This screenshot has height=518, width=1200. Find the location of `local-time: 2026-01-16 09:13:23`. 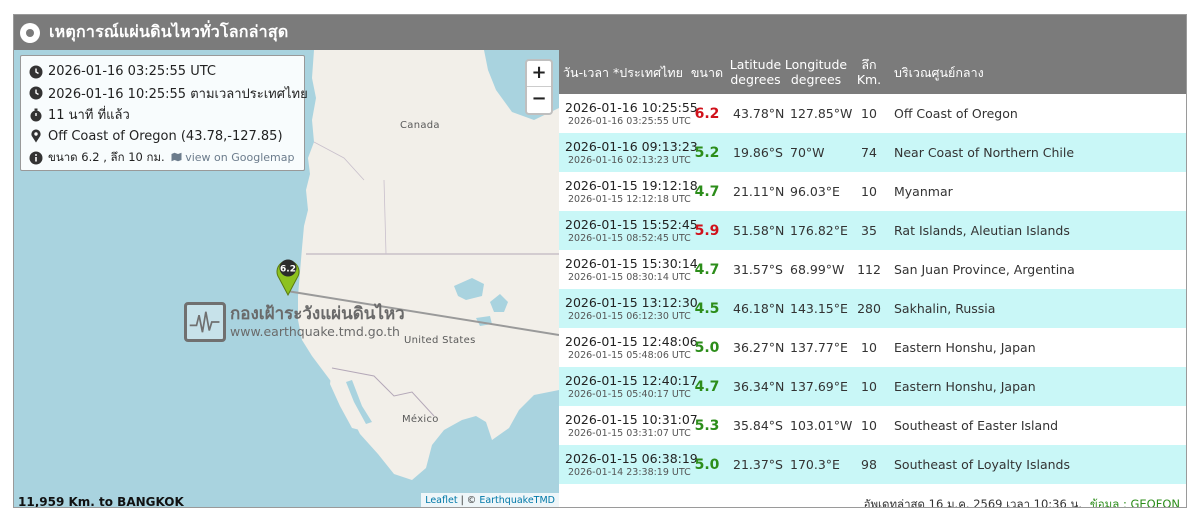

local-time: 2026-01-16 09:13:23 is located at coordinates (631, 146).